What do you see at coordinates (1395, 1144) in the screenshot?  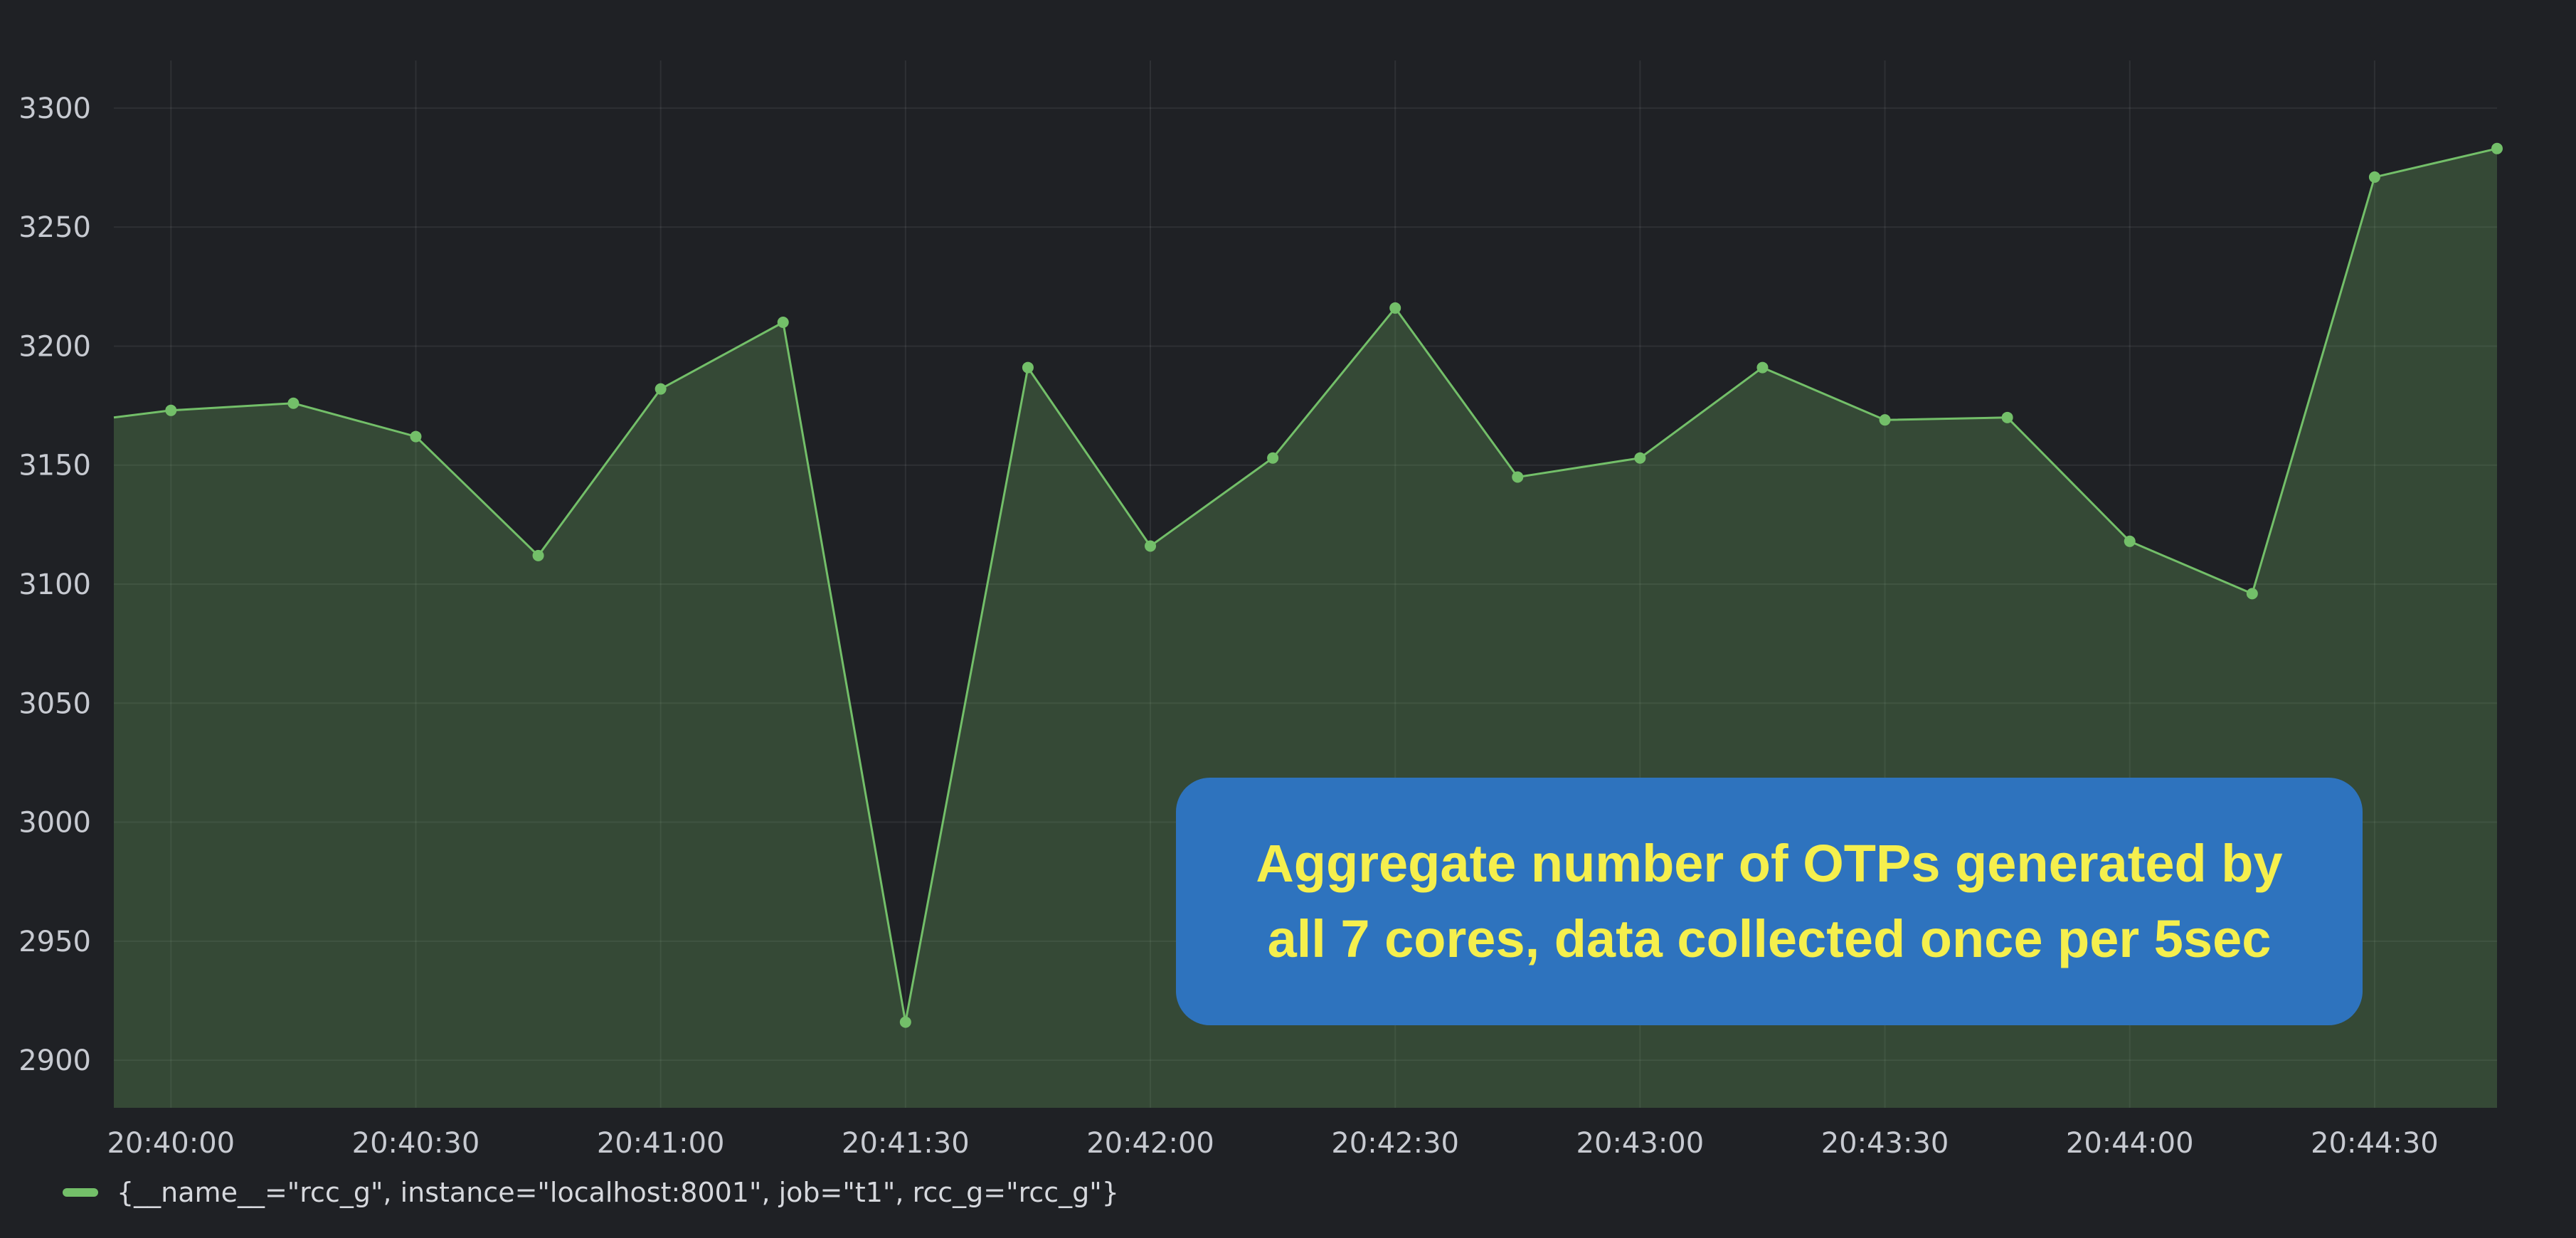 I see `x-tick-label: 20:42:30` at bounding box center [1395, 1144].